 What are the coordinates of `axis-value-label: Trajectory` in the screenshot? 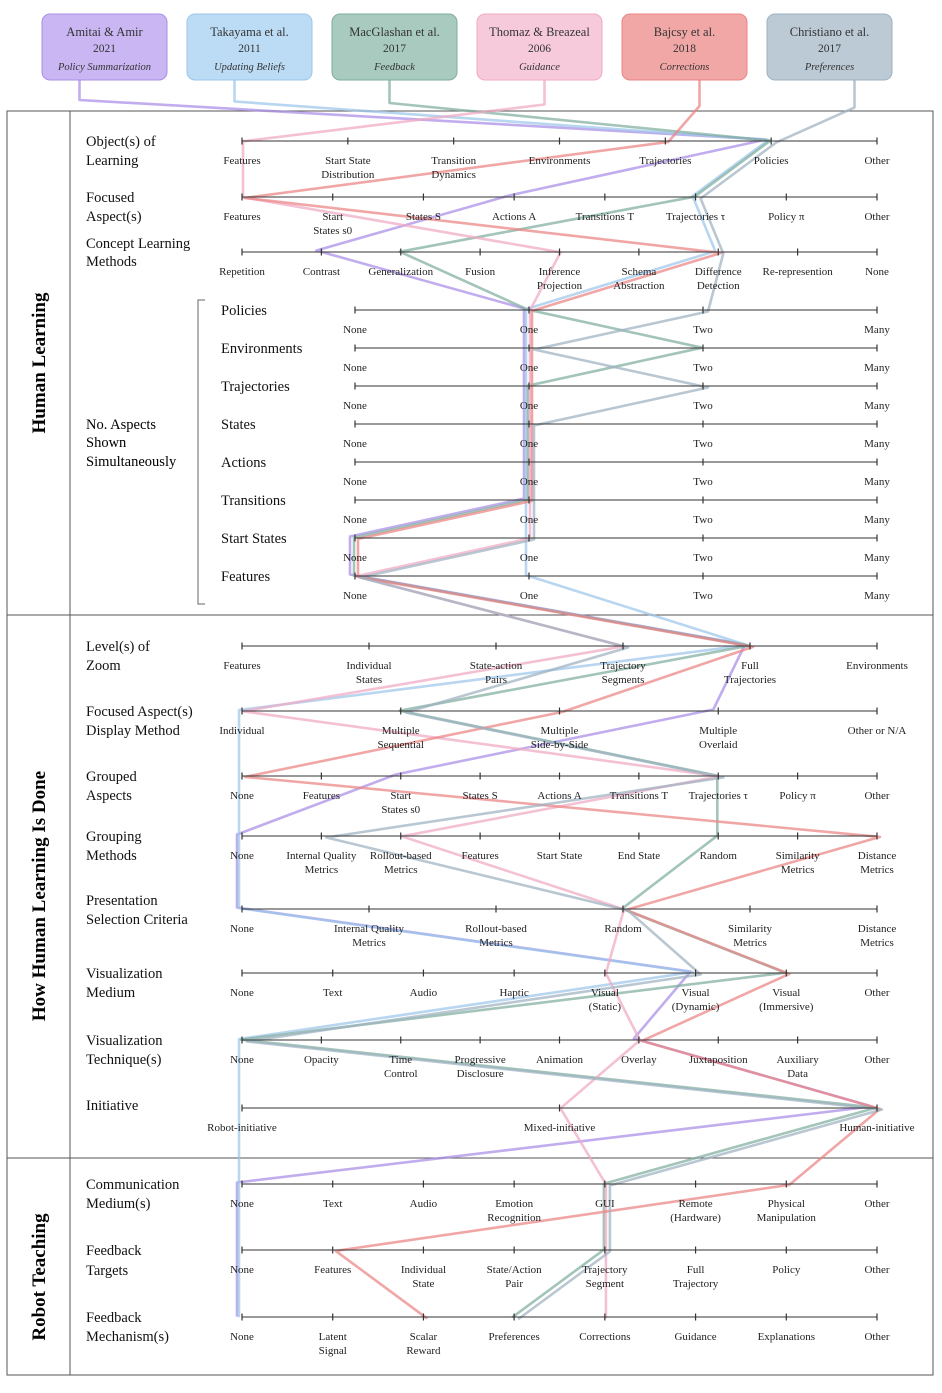 It's located at (605, 1270).